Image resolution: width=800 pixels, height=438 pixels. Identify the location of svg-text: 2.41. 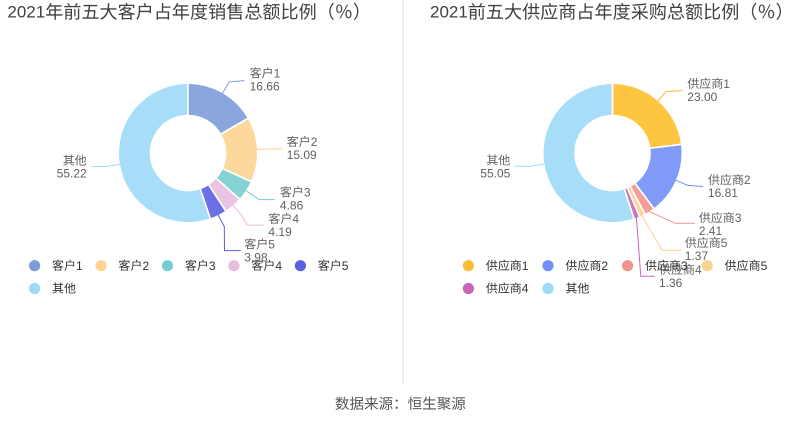
(711, 231).